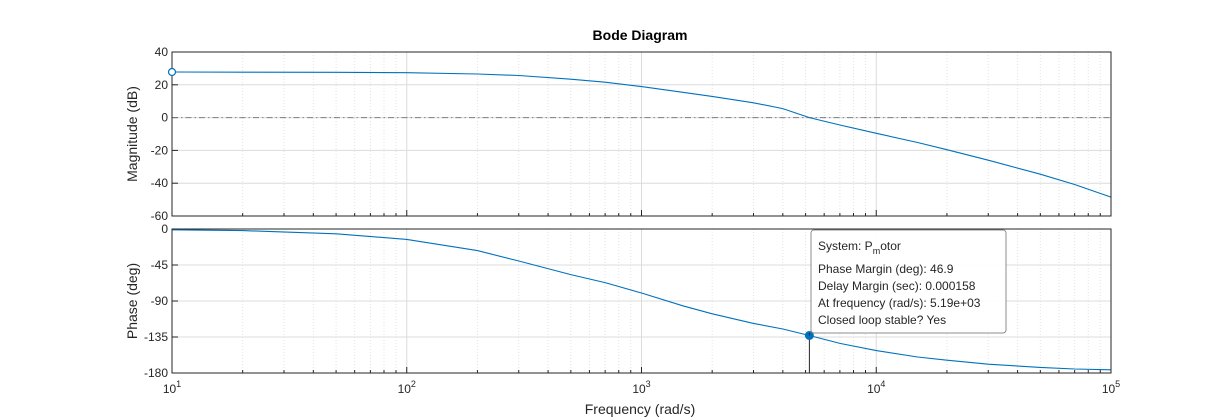 The image size is (1229, 420). Describe the element at coordinates (164, 229) in the screenshot. I see `phase-y-tick-label: 0` at that location.